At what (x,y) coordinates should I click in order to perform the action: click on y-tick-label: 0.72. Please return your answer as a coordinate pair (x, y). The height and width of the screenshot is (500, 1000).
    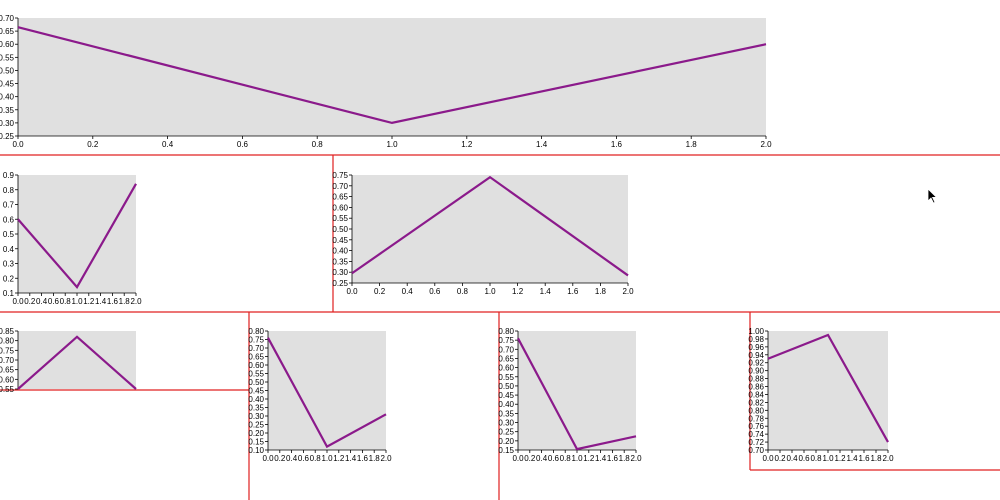
    Looking at the image, I should click on (756, 442).